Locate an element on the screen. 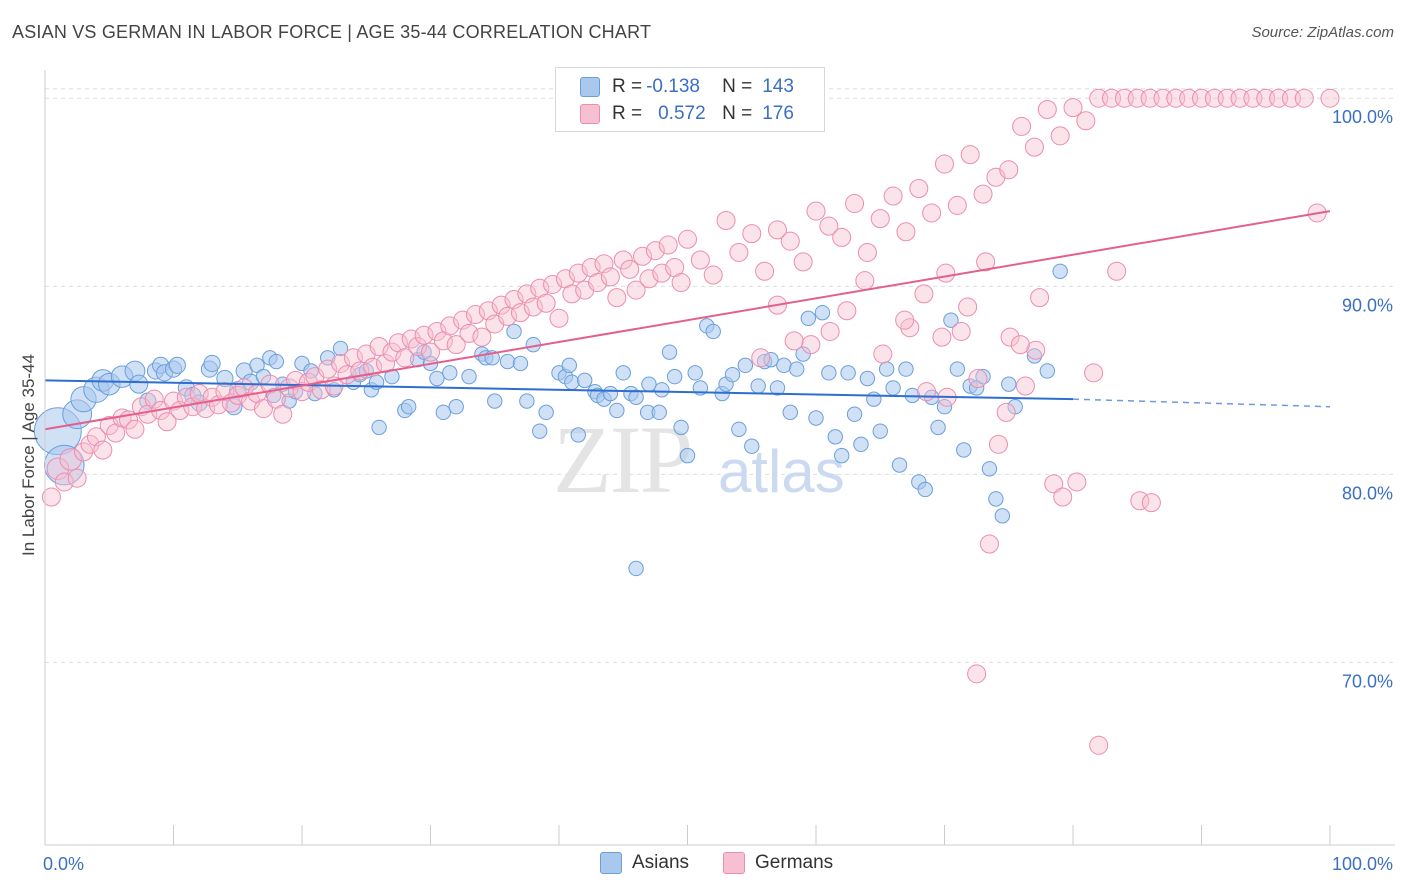 The width and height of the screenshot is (1406, 892). germans-legend-swatch is located at coordinates (734, 863).